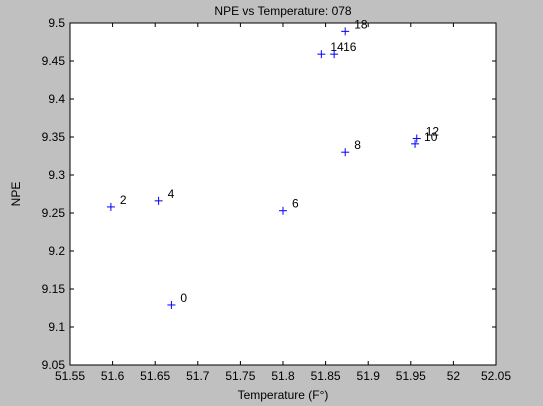 Image resolution: width=543 pixels, height=406 pixels. Describe the element at coordinates (454, 376) in the screenshot. I see `x-tick-label: 52` at that location.